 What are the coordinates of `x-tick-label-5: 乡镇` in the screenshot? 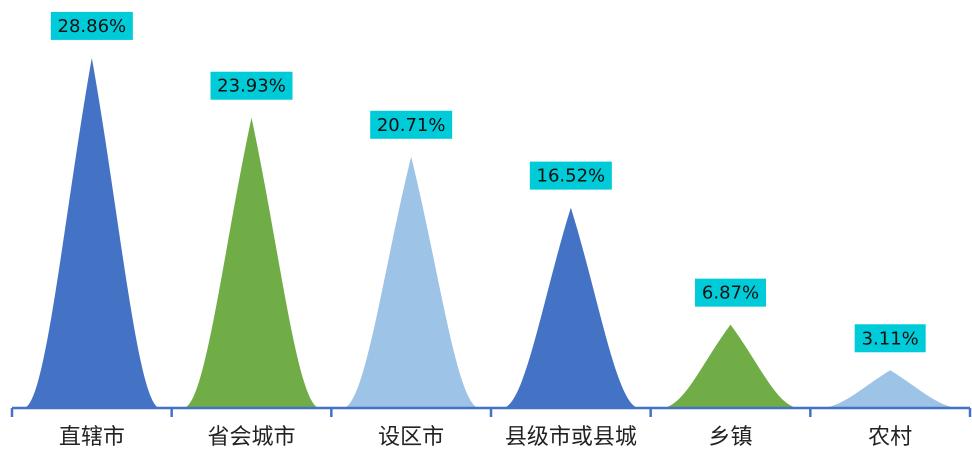 It's located at (730, 437).